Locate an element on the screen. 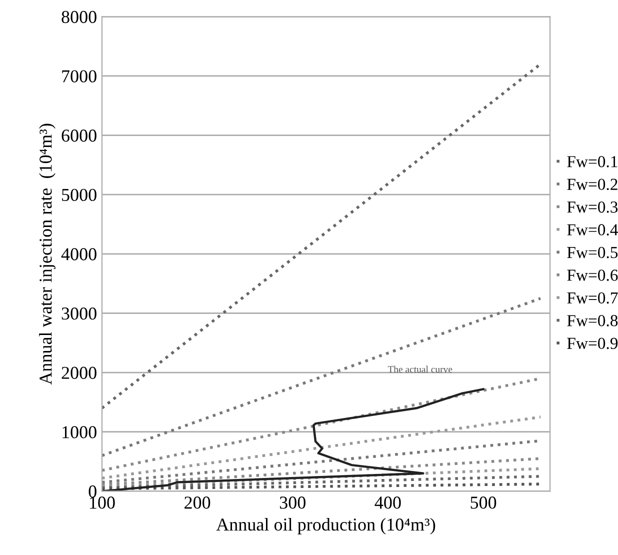 This screenshot has width=618, height=555. legend-label: Fw=0.7 is located at coordinates (592, 298).